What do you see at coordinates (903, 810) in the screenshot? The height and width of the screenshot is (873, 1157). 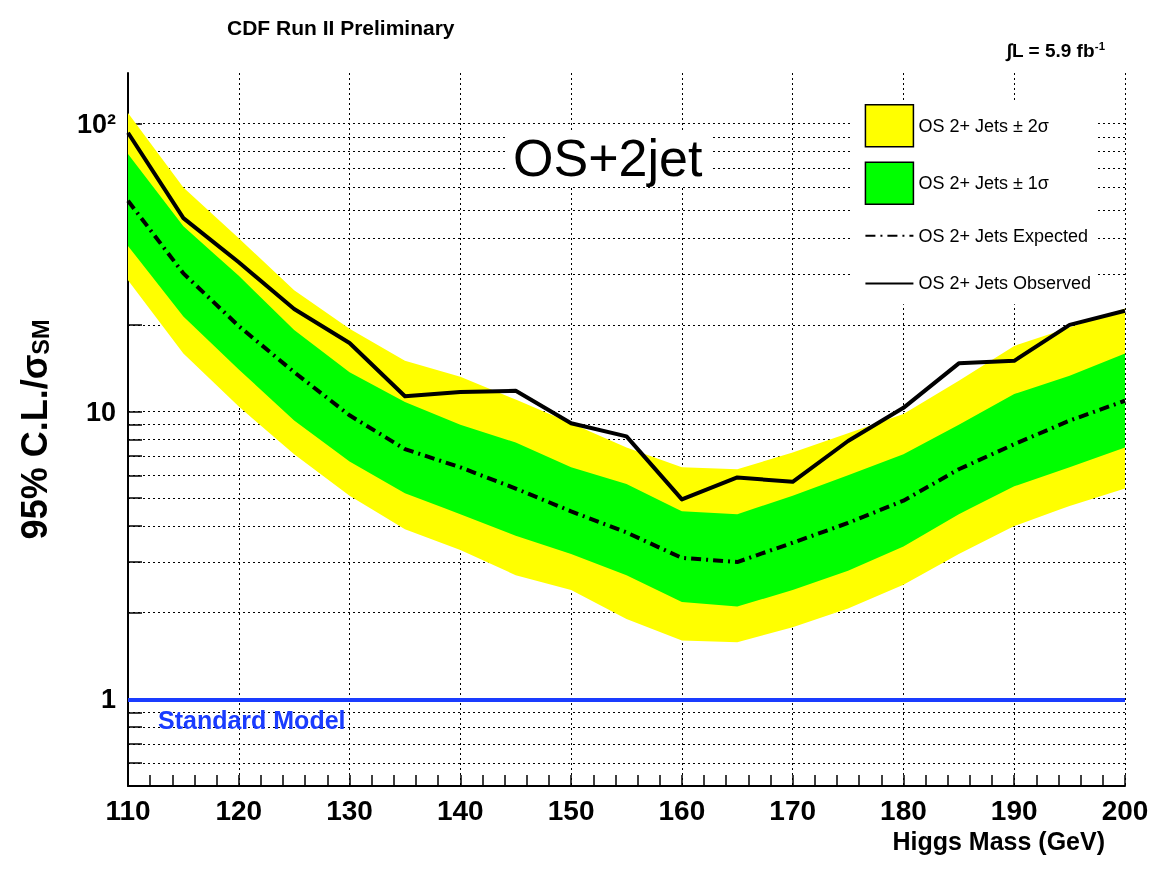 I see `x-tick-label: 180` at bounding box center [903, 810].